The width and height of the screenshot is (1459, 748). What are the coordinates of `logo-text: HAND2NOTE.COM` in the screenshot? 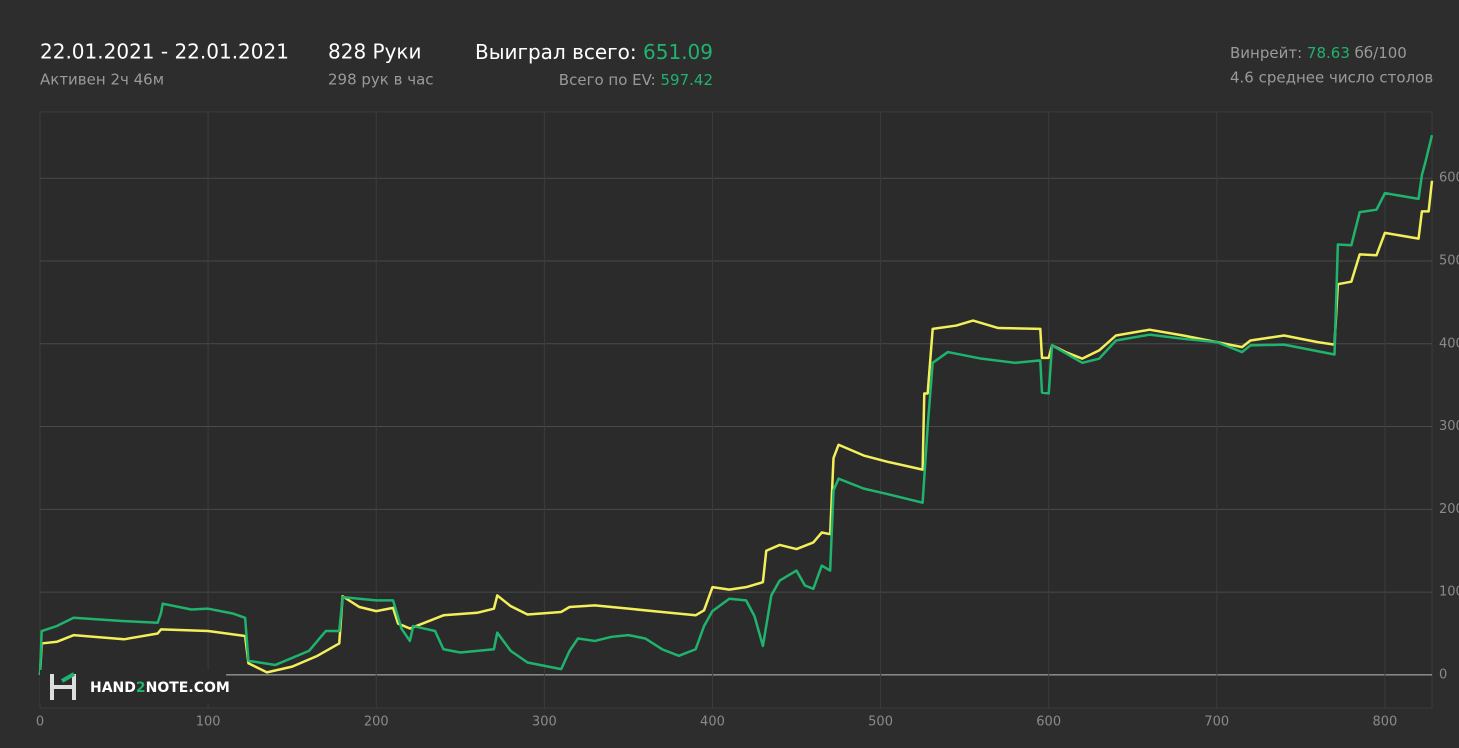 It's located at (160, 688).